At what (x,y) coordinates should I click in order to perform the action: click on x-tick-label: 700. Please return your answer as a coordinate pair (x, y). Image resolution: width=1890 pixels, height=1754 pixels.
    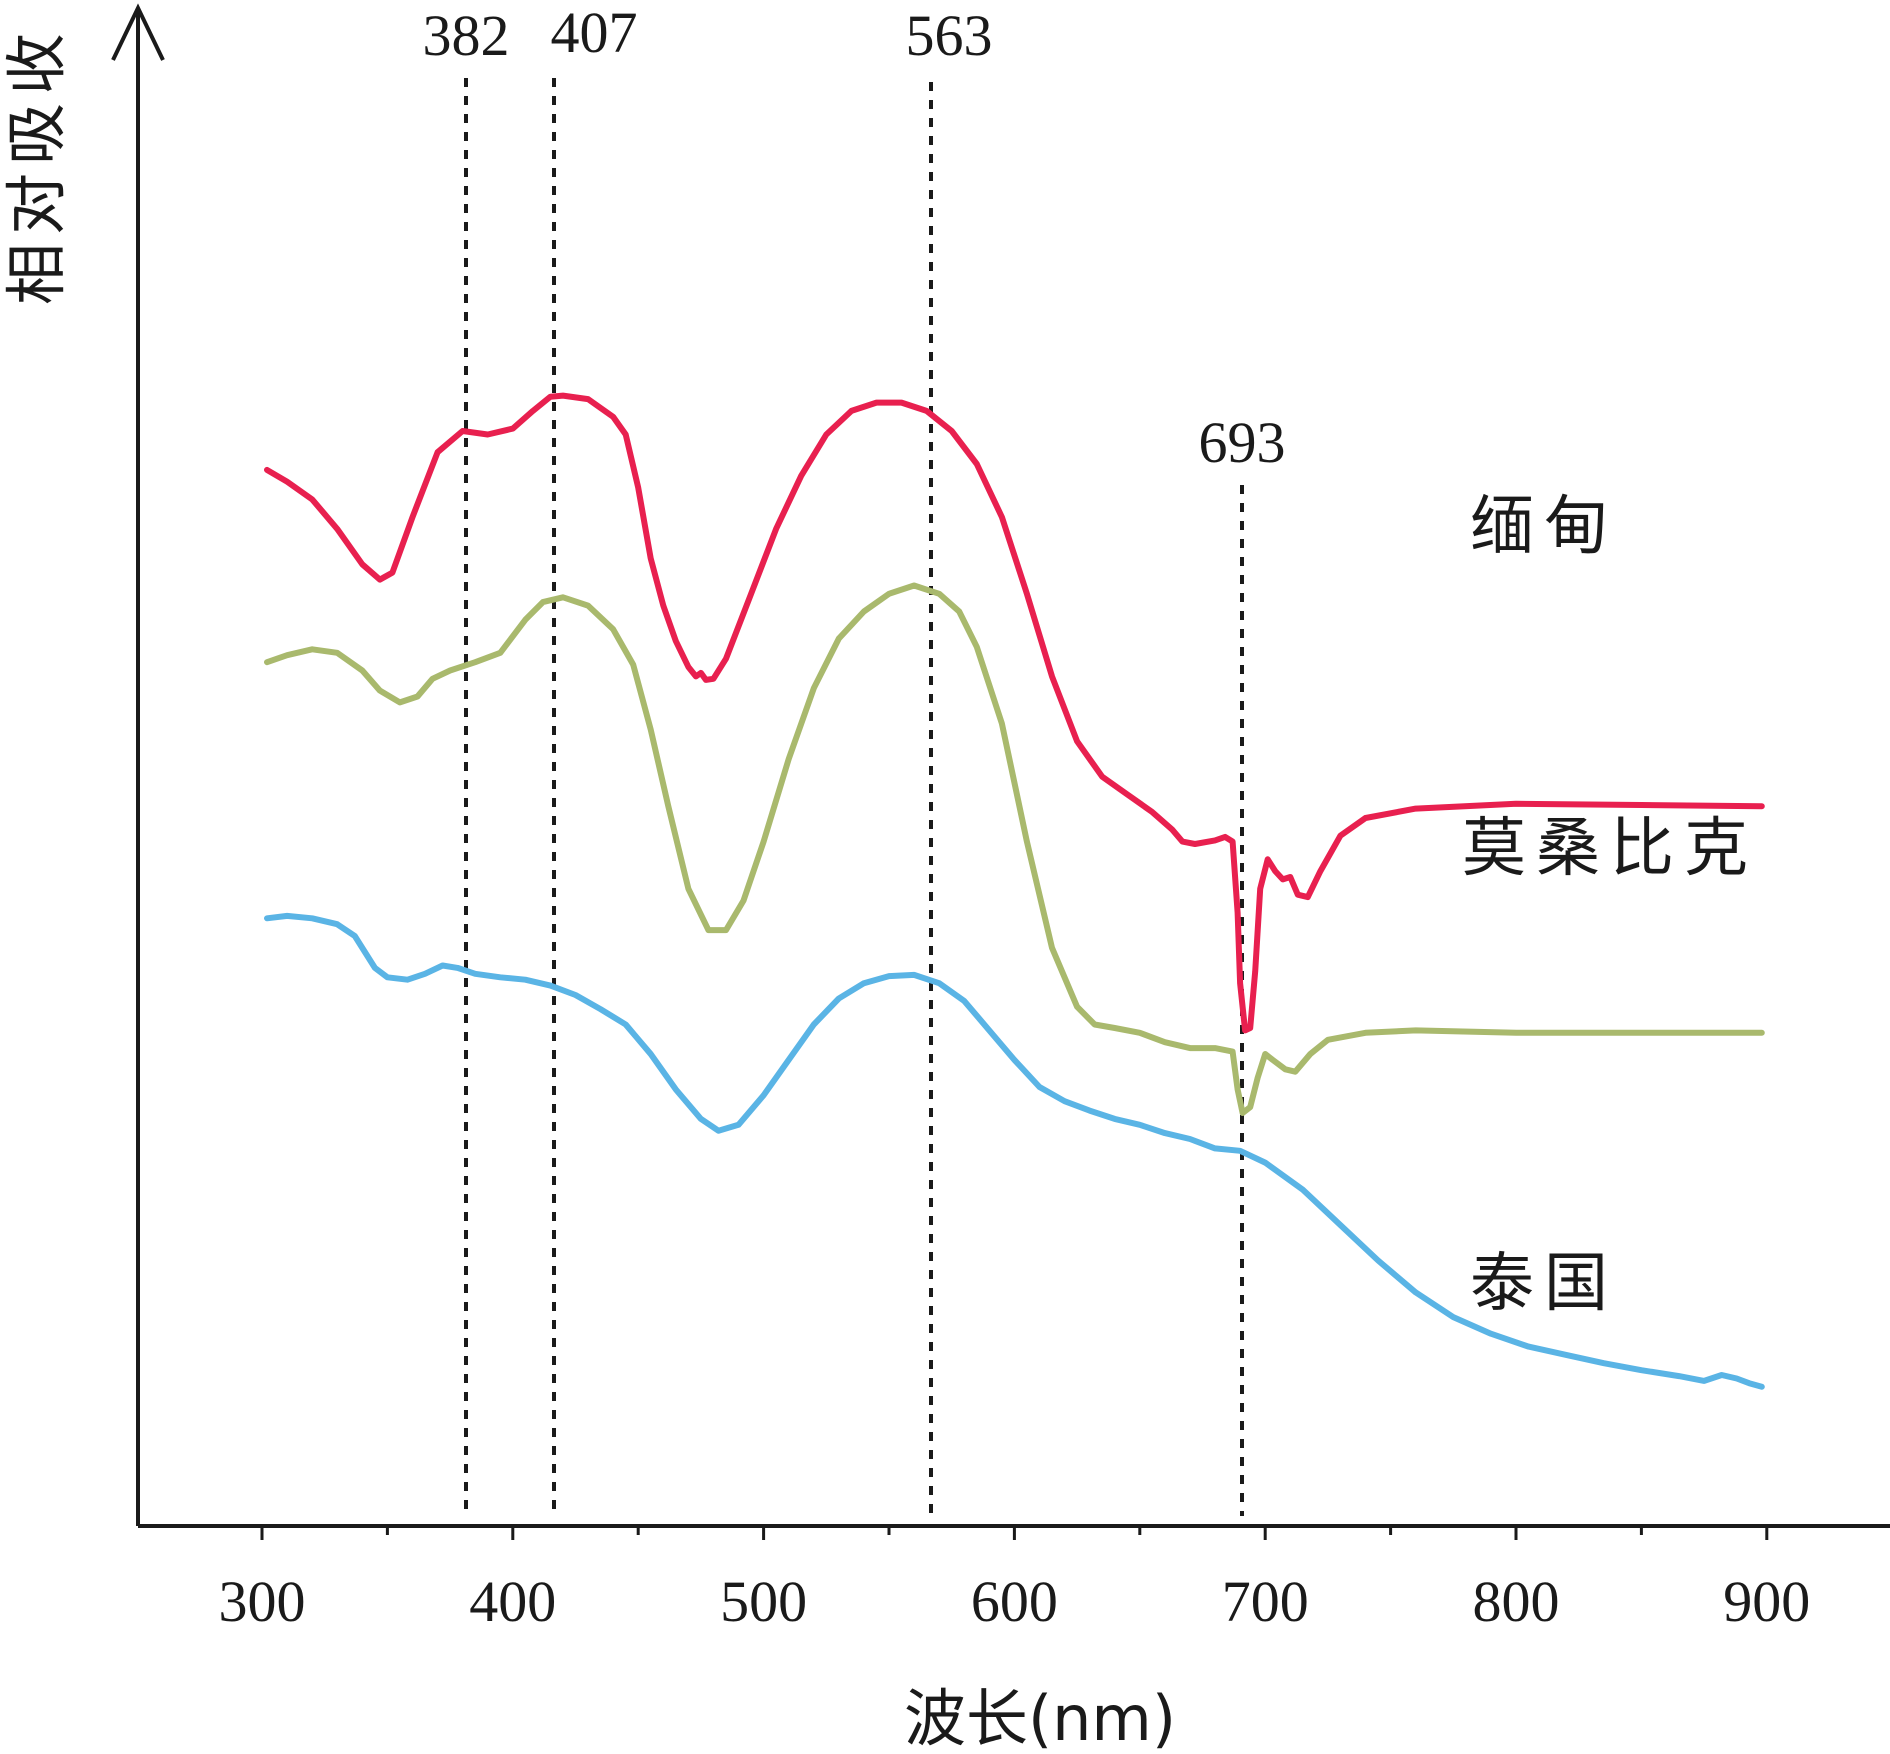
    Looking at the image, I should click on (1265, 1601).